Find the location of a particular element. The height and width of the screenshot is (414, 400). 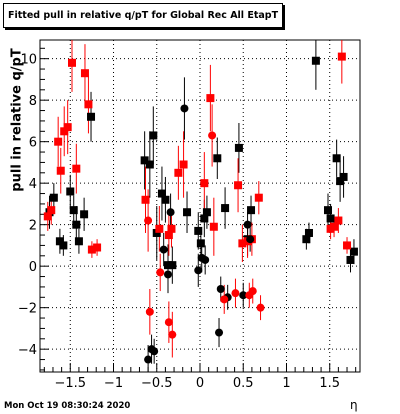

x-tick-label: 1.5 is located at coordinates (329, 383).